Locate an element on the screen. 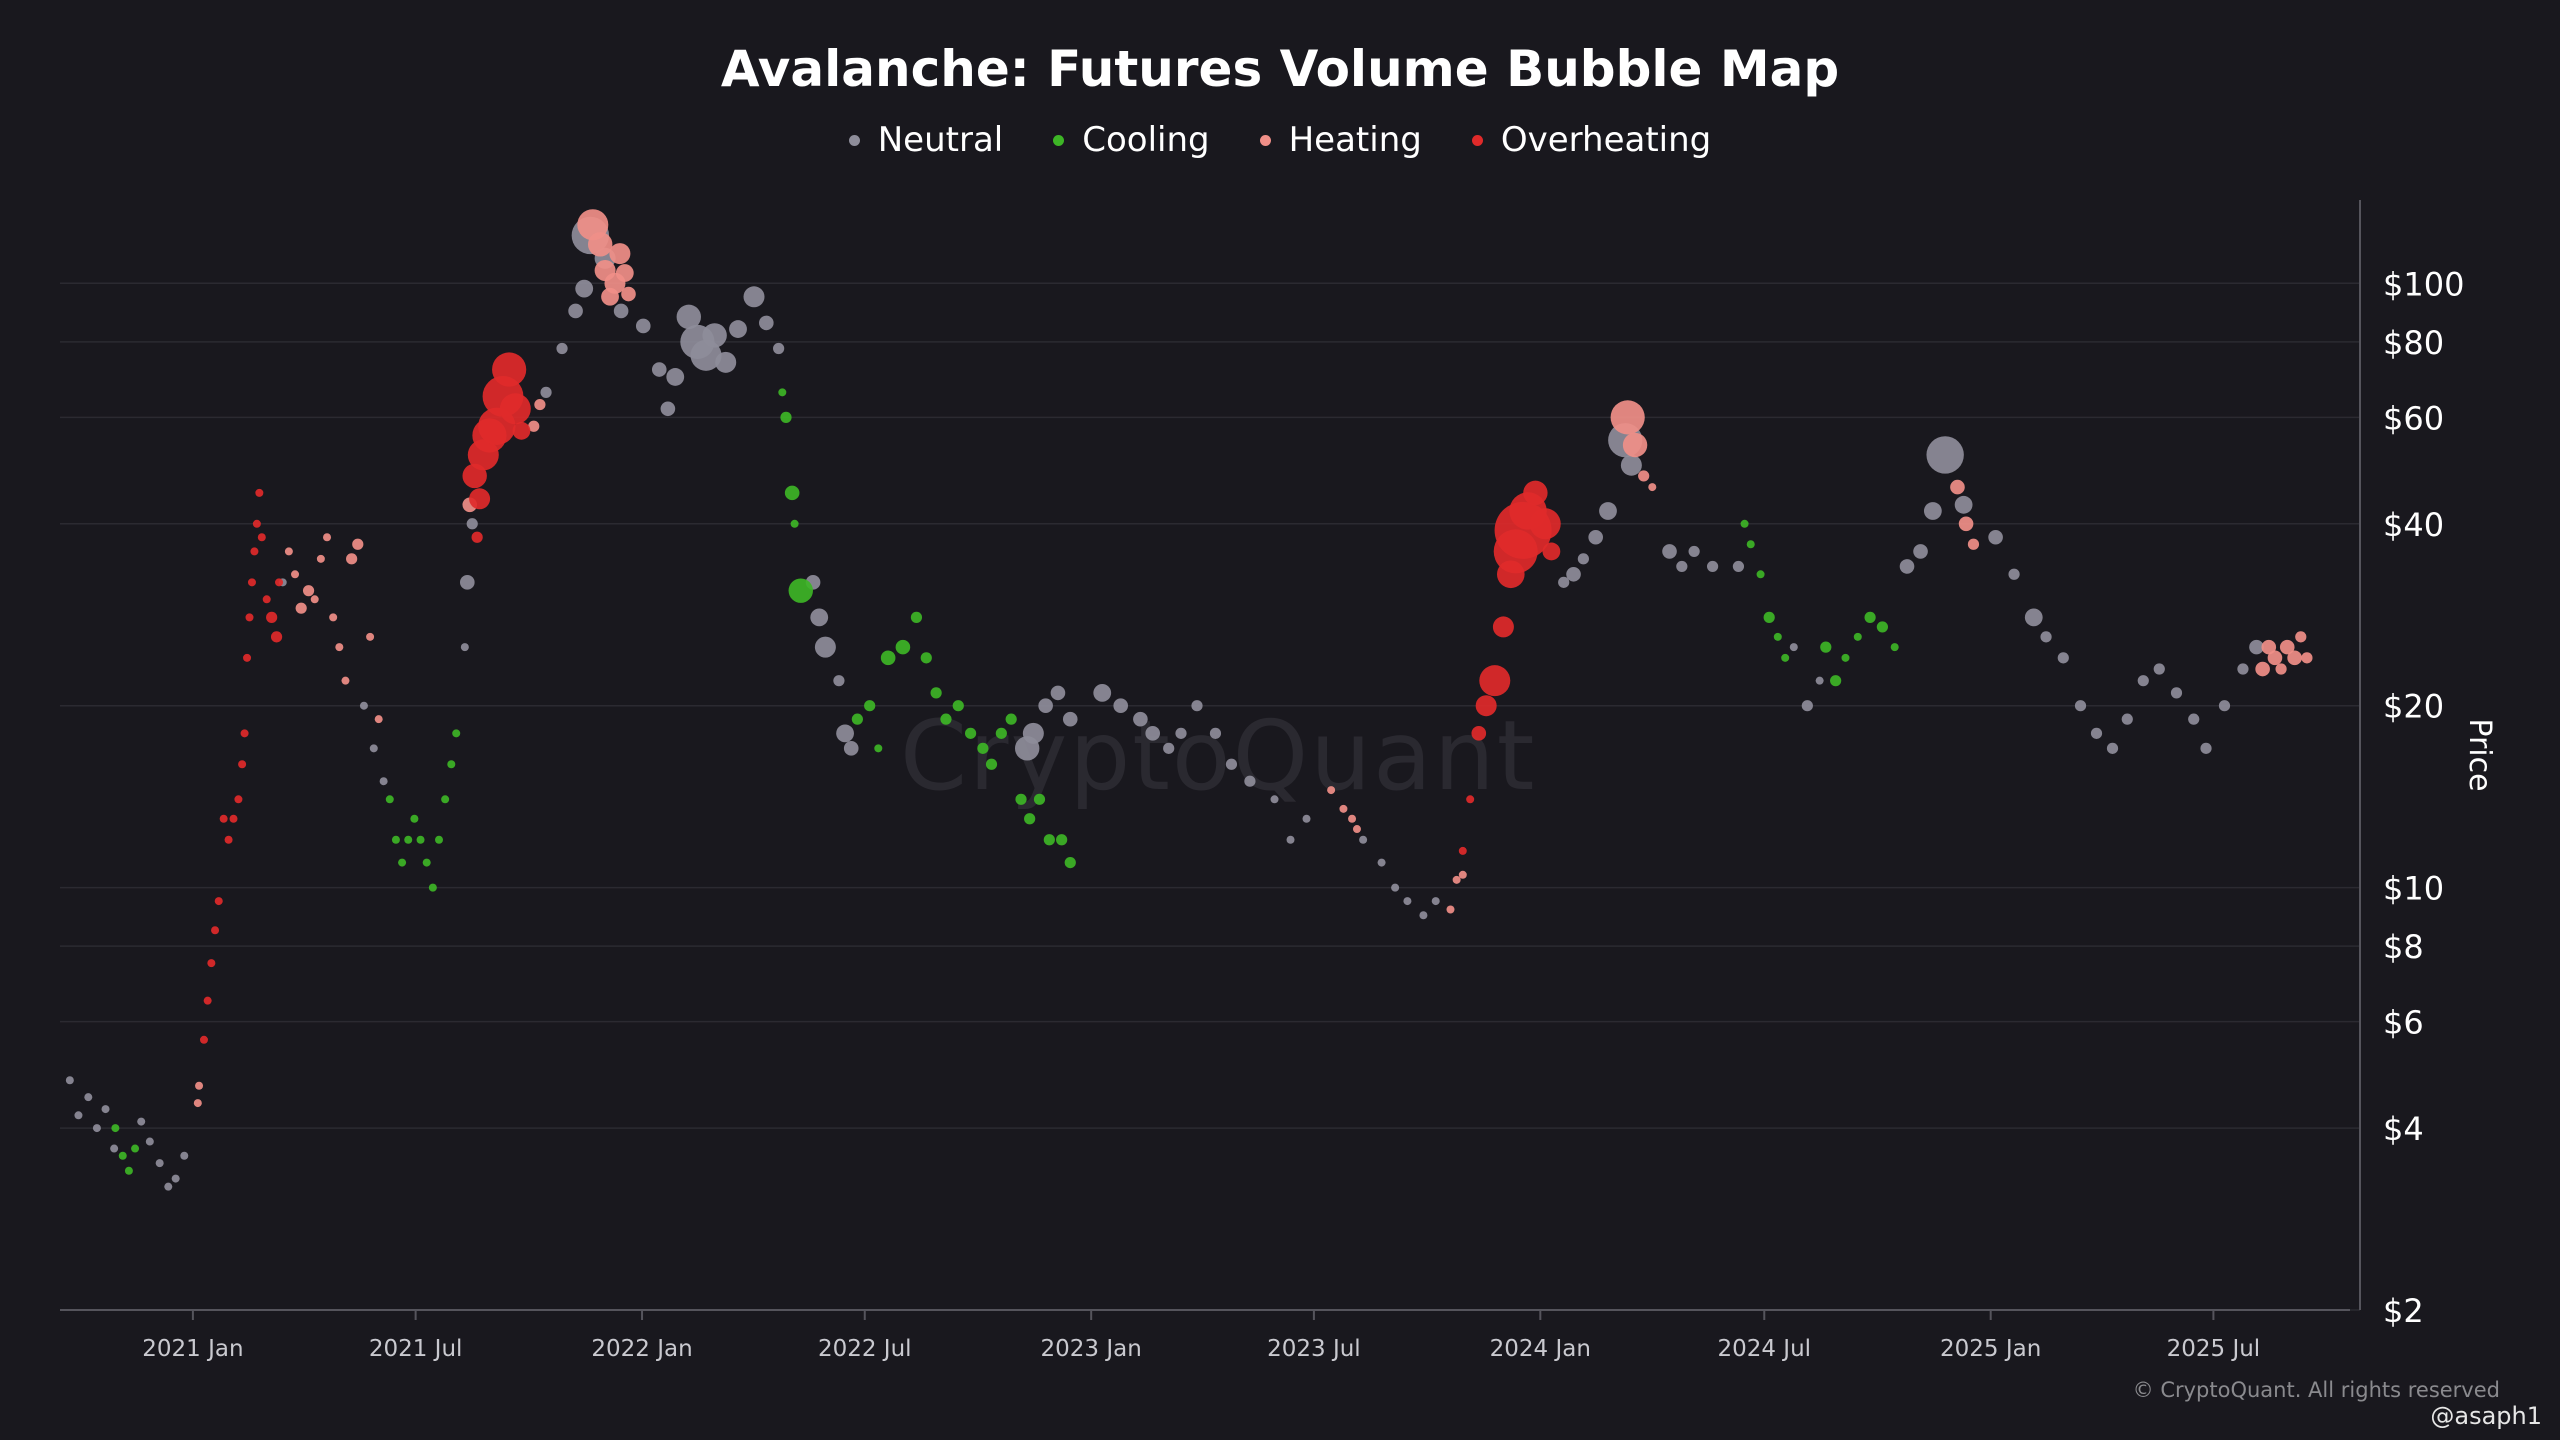  y-tick-label: $4 is located at coordinates (2403, 1129).